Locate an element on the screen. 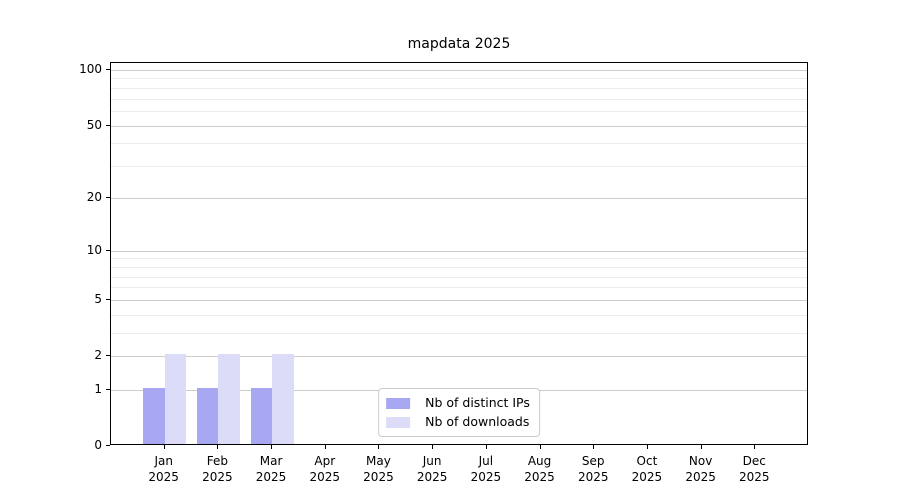 The width and height of the screenshot is (900, 500). x-tick-label: Apr 2025 is located at coordinates (325, 469).